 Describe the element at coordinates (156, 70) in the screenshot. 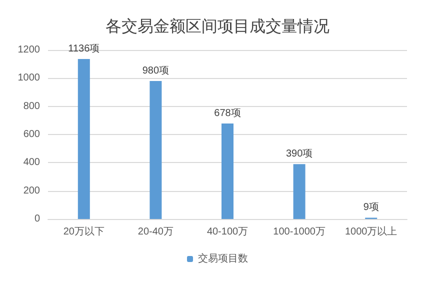

I see `data-label: 980项` at that location.